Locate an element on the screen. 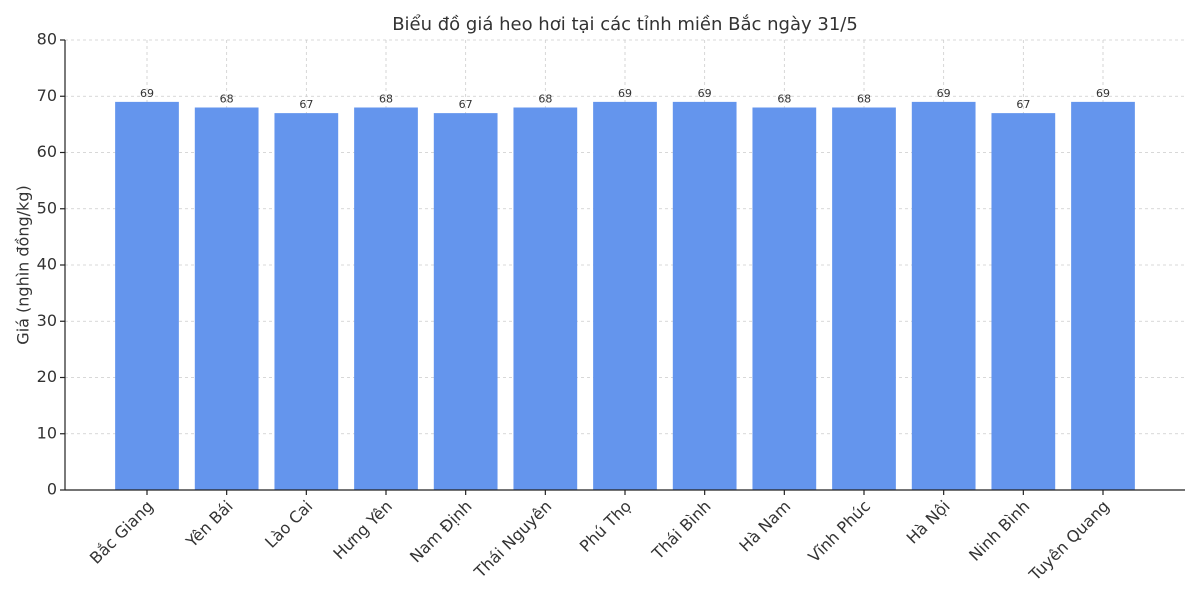 This screenshot has width=1200, height=600. y-tick-label: 40 is located at coordinates (47, 264).